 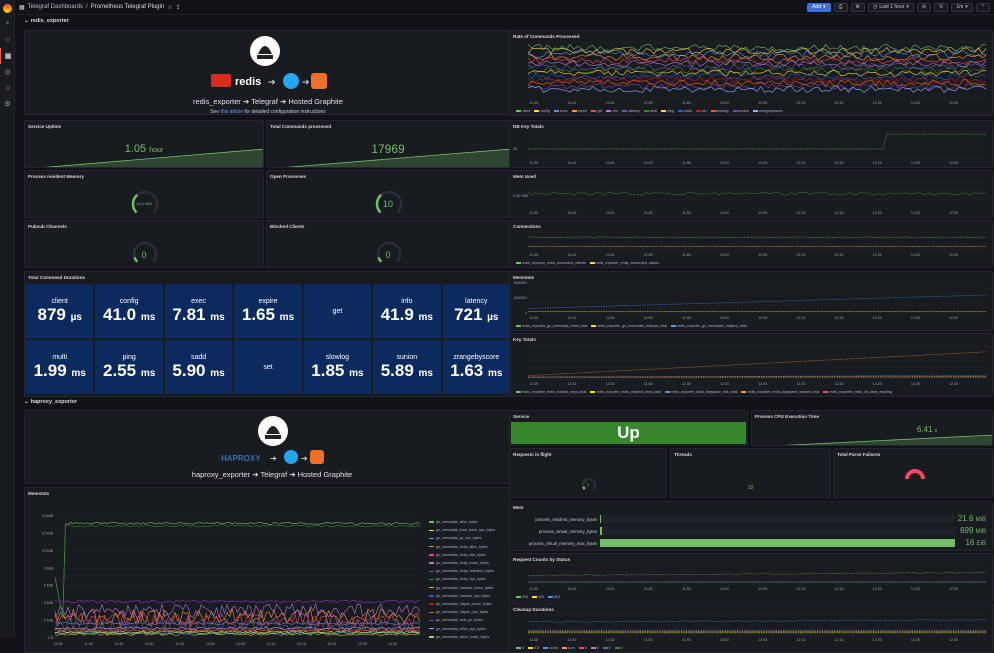 I want to click on y-tick-label: 12 MiB, so click(x=48, y=533).